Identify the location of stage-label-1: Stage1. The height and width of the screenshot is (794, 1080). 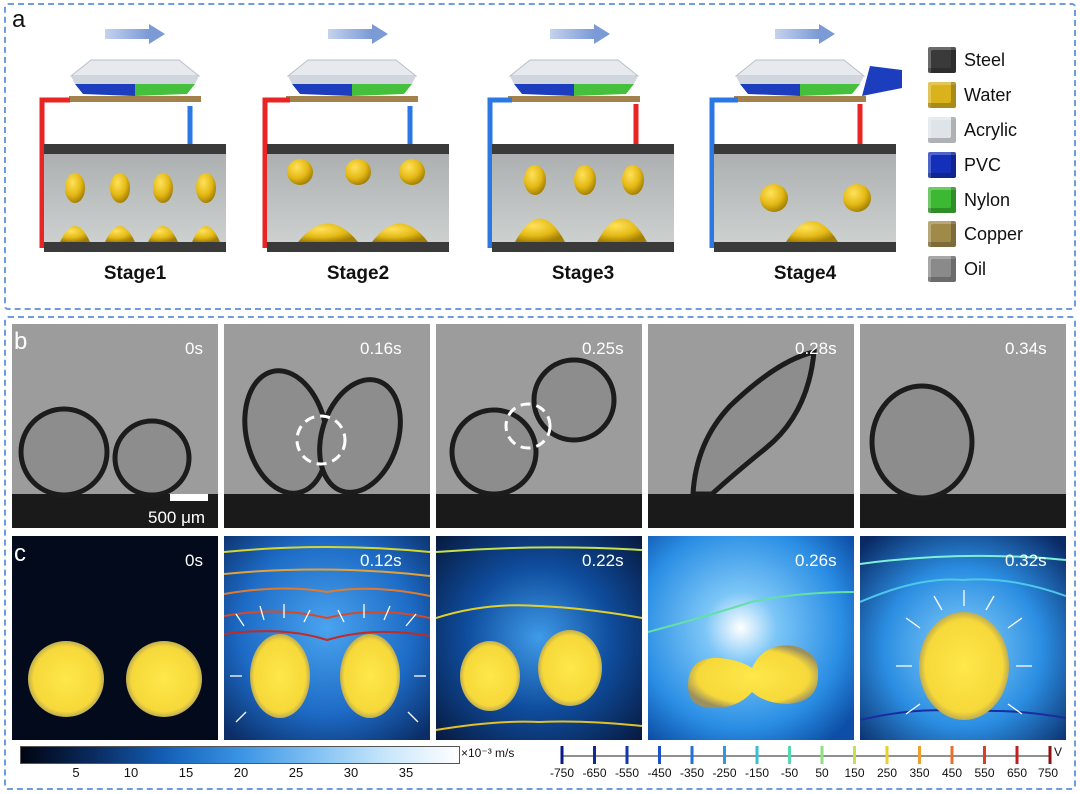
(135, 273).